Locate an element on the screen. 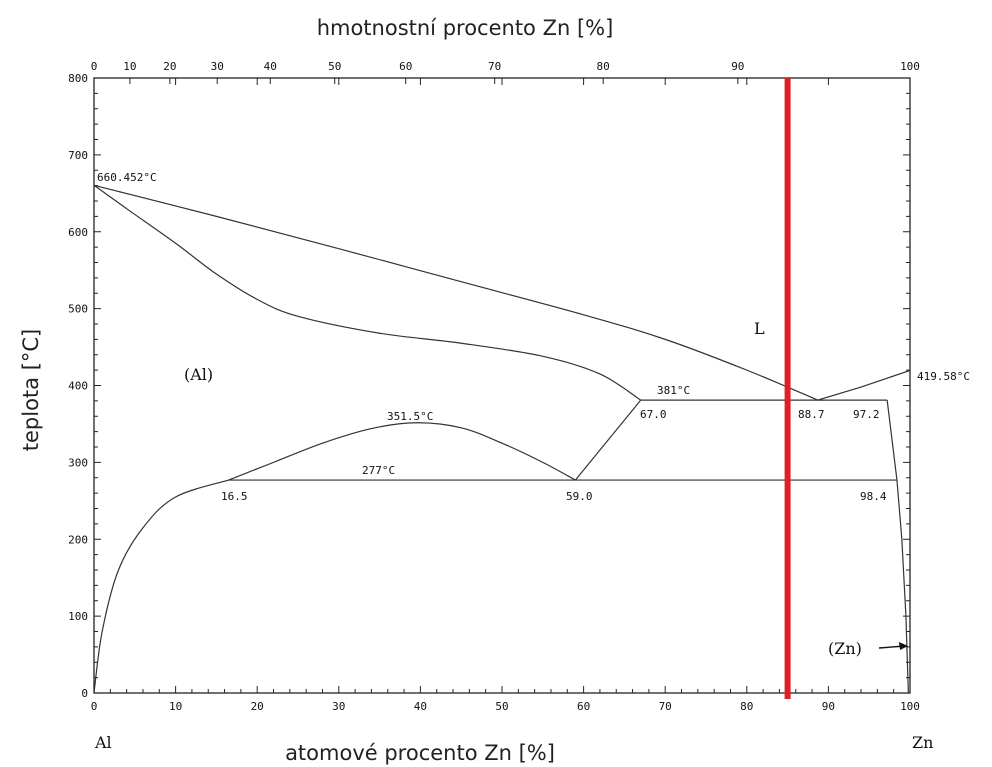 This screenshot has height=767, width=992. x-tick-label: 0 is located at coordinates (94, 706).